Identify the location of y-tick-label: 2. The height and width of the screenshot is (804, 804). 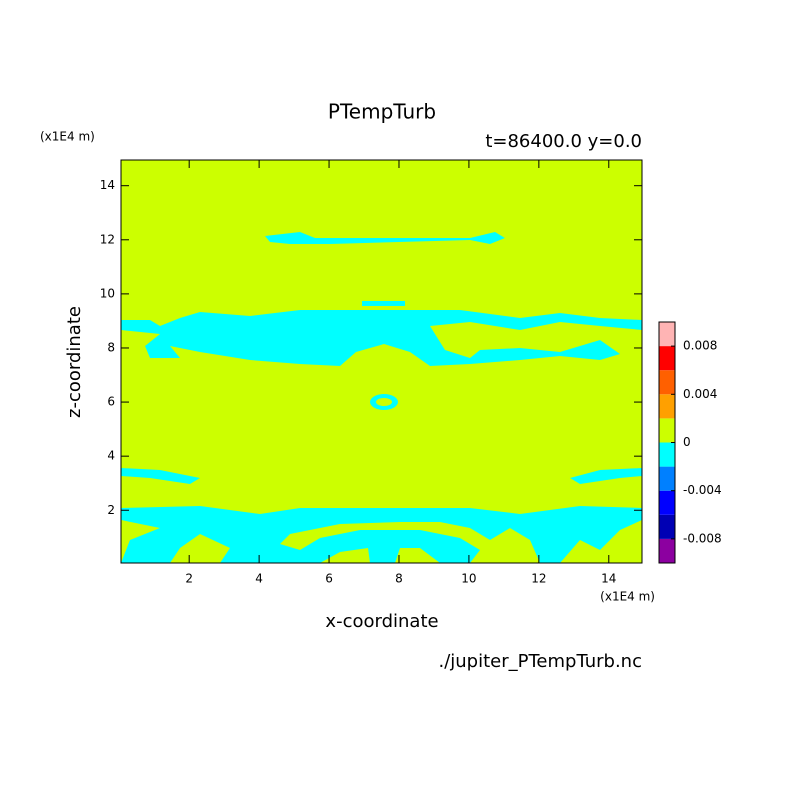
(111, 510).